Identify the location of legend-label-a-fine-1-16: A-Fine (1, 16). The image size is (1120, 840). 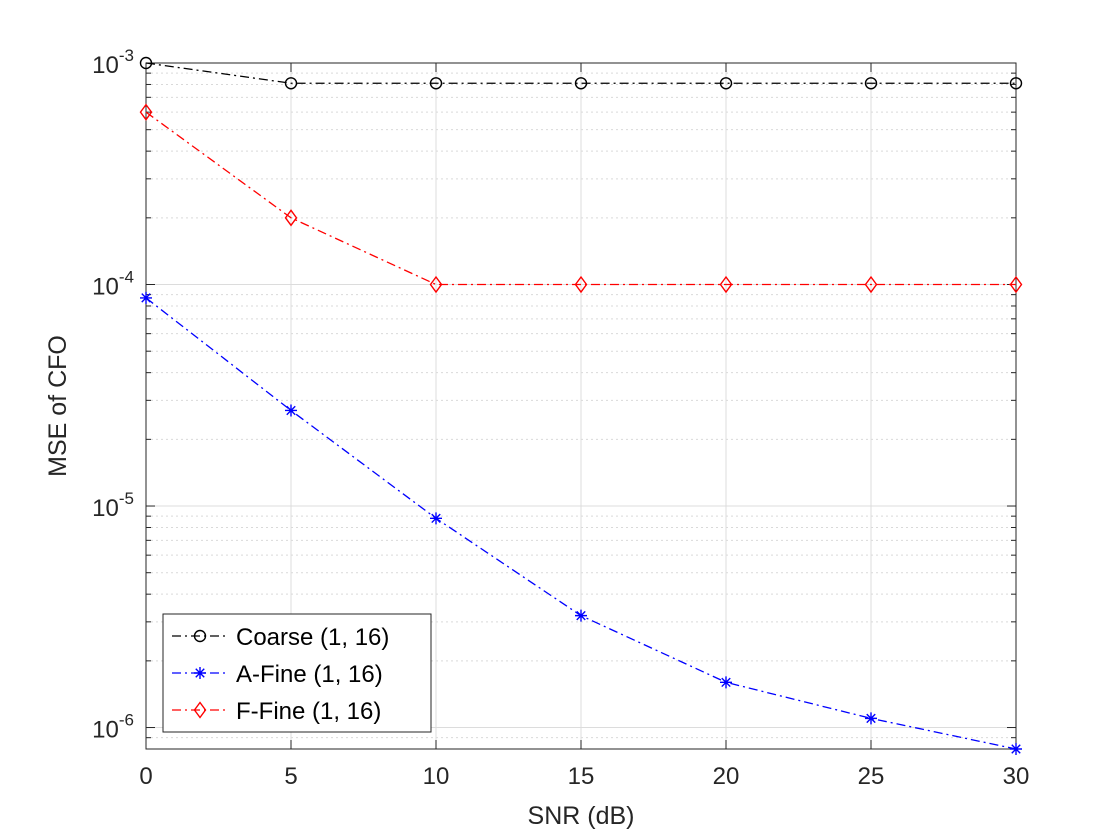
(309, 674).